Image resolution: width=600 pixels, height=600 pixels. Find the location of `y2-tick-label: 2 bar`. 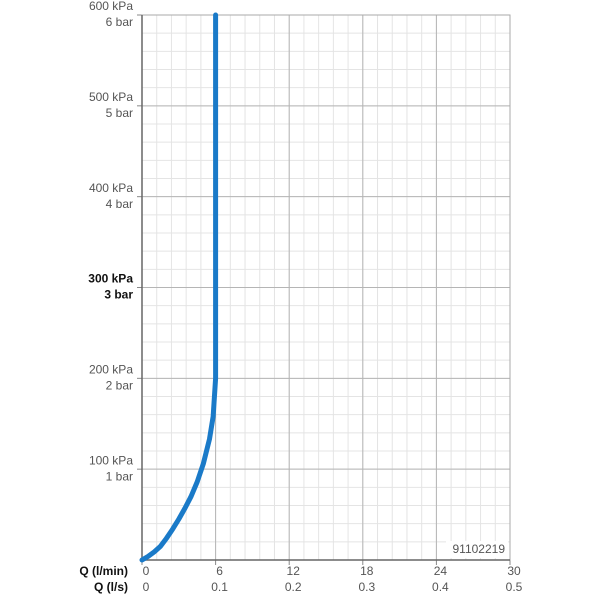

y2-tick-label: 2 bar is located at coordinates (119, 386).